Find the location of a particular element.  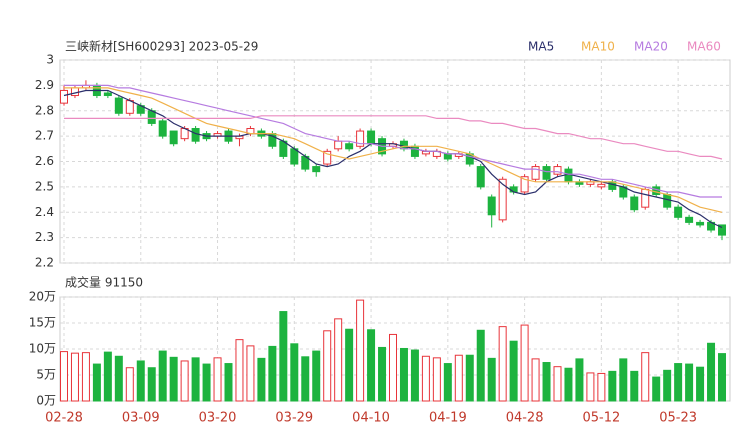

y-tick-label: 2.2 is located at coordinates (44, 263).